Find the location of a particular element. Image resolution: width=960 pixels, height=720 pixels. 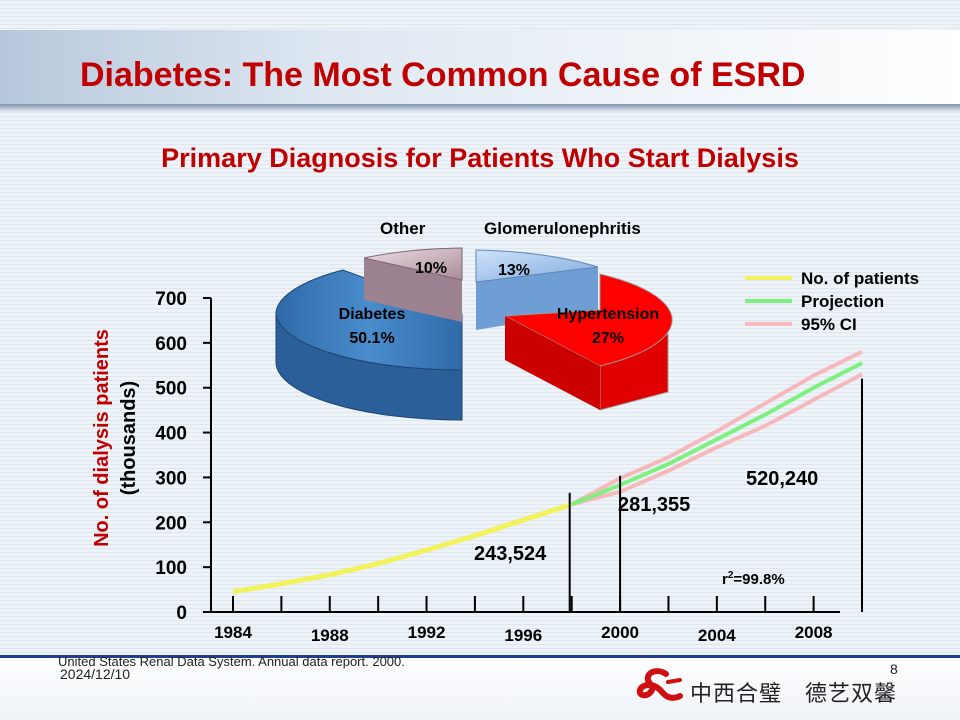

y-axis-label-units: (thousands) is located at coordinates (129, 438).